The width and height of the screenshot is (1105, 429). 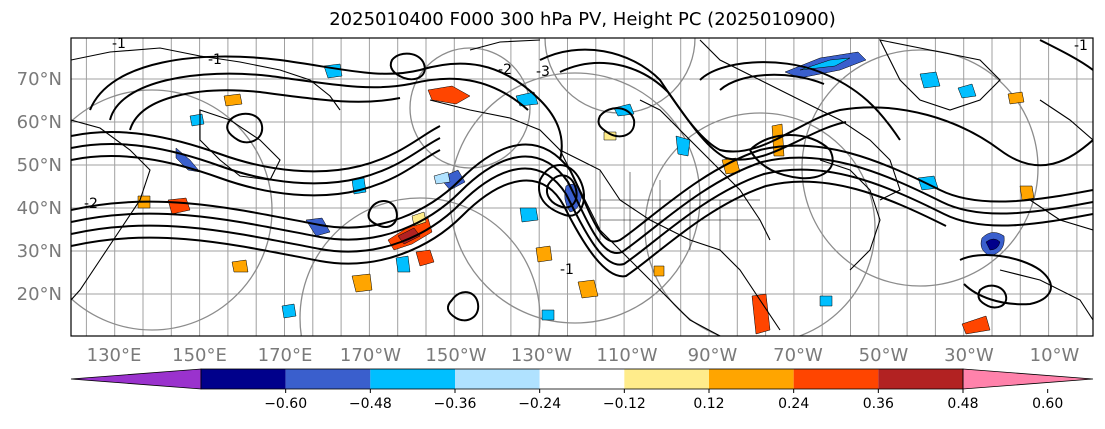 What do you see at coordinates (1055, 355) in the screenshot?
I see `longitude-label: 10°W` at bounding box center [1055, 355].